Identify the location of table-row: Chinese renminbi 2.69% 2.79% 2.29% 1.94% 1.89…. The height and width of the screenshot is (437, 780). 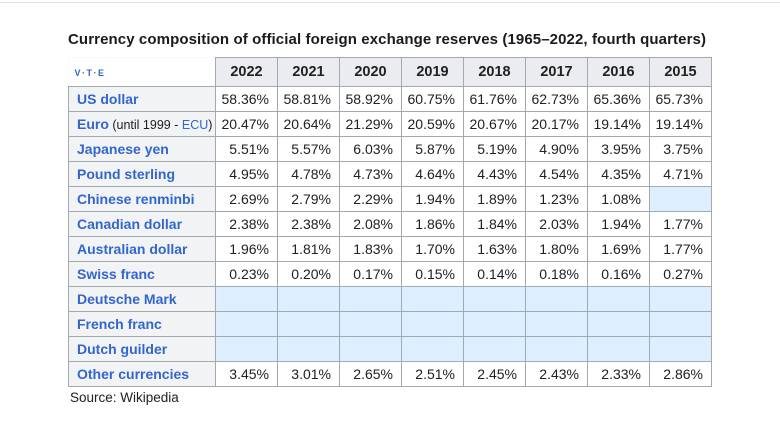
(390, 199).